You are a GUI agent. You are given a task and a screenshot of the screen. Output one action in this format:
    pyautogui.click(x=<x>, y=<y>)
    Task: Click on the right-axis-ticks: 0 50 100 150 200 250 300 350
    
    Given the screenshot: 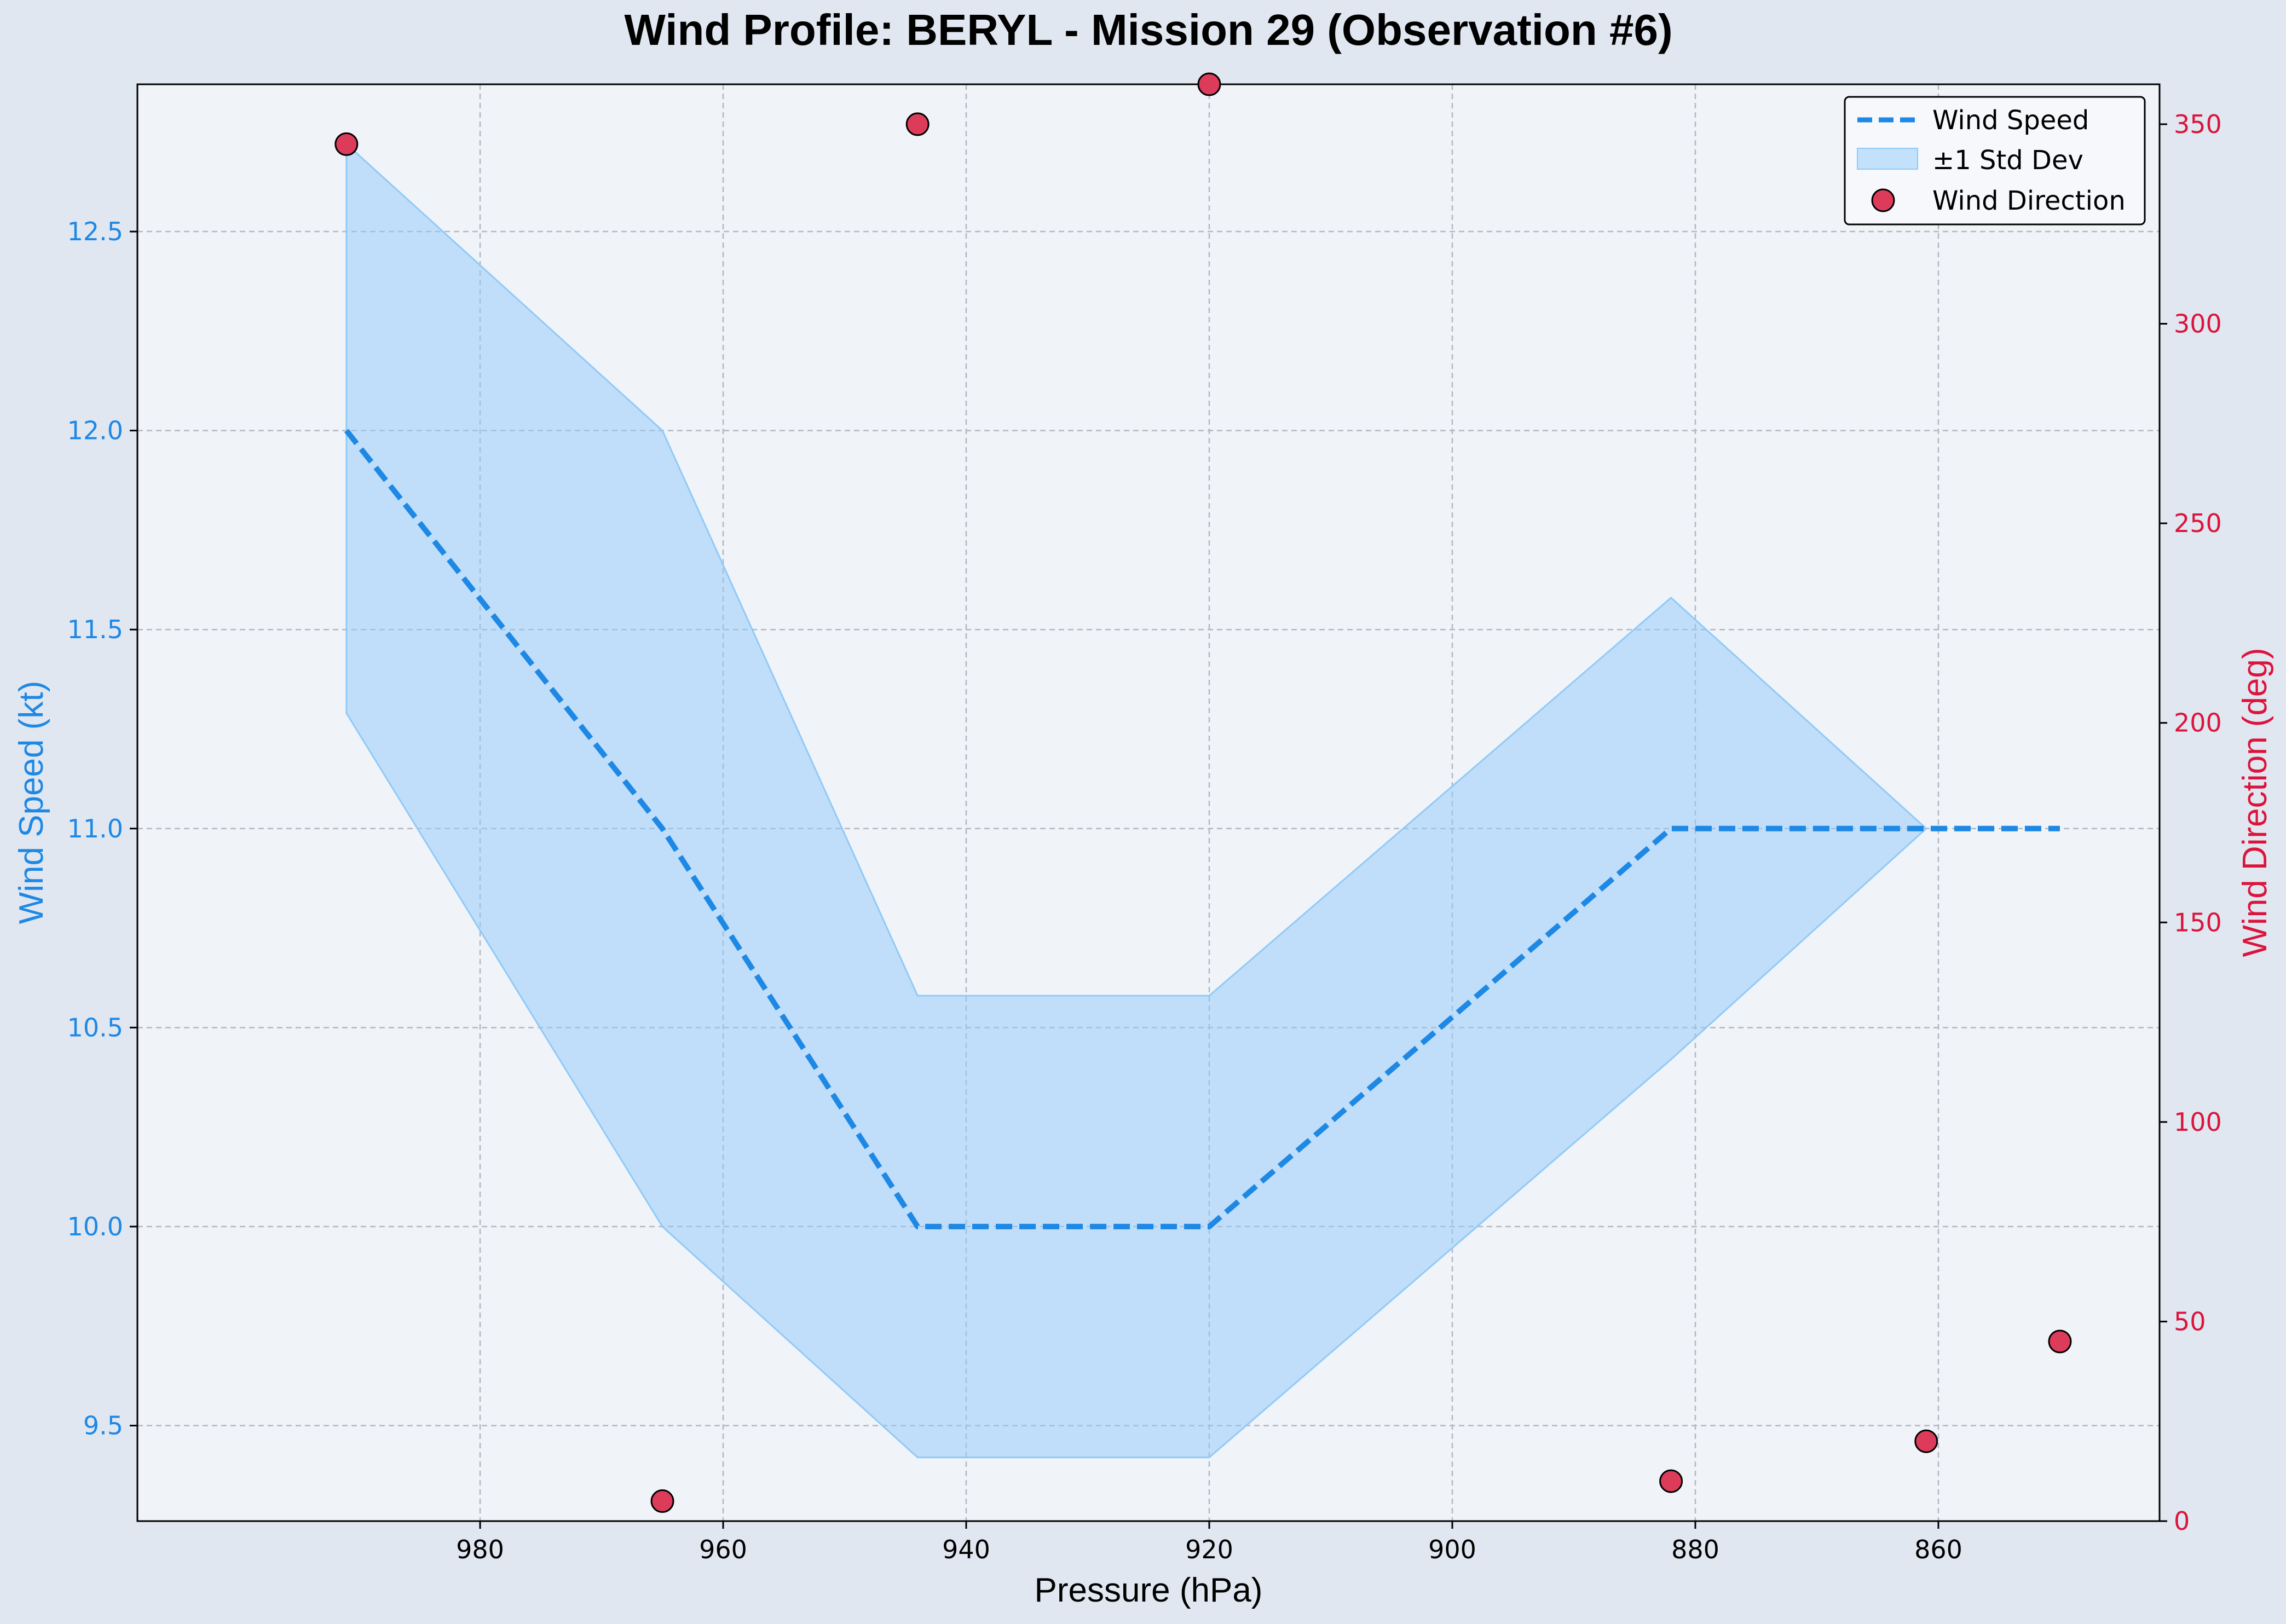 What is the action you would take?
    pyautogui.click(x=2191, y=822)
    